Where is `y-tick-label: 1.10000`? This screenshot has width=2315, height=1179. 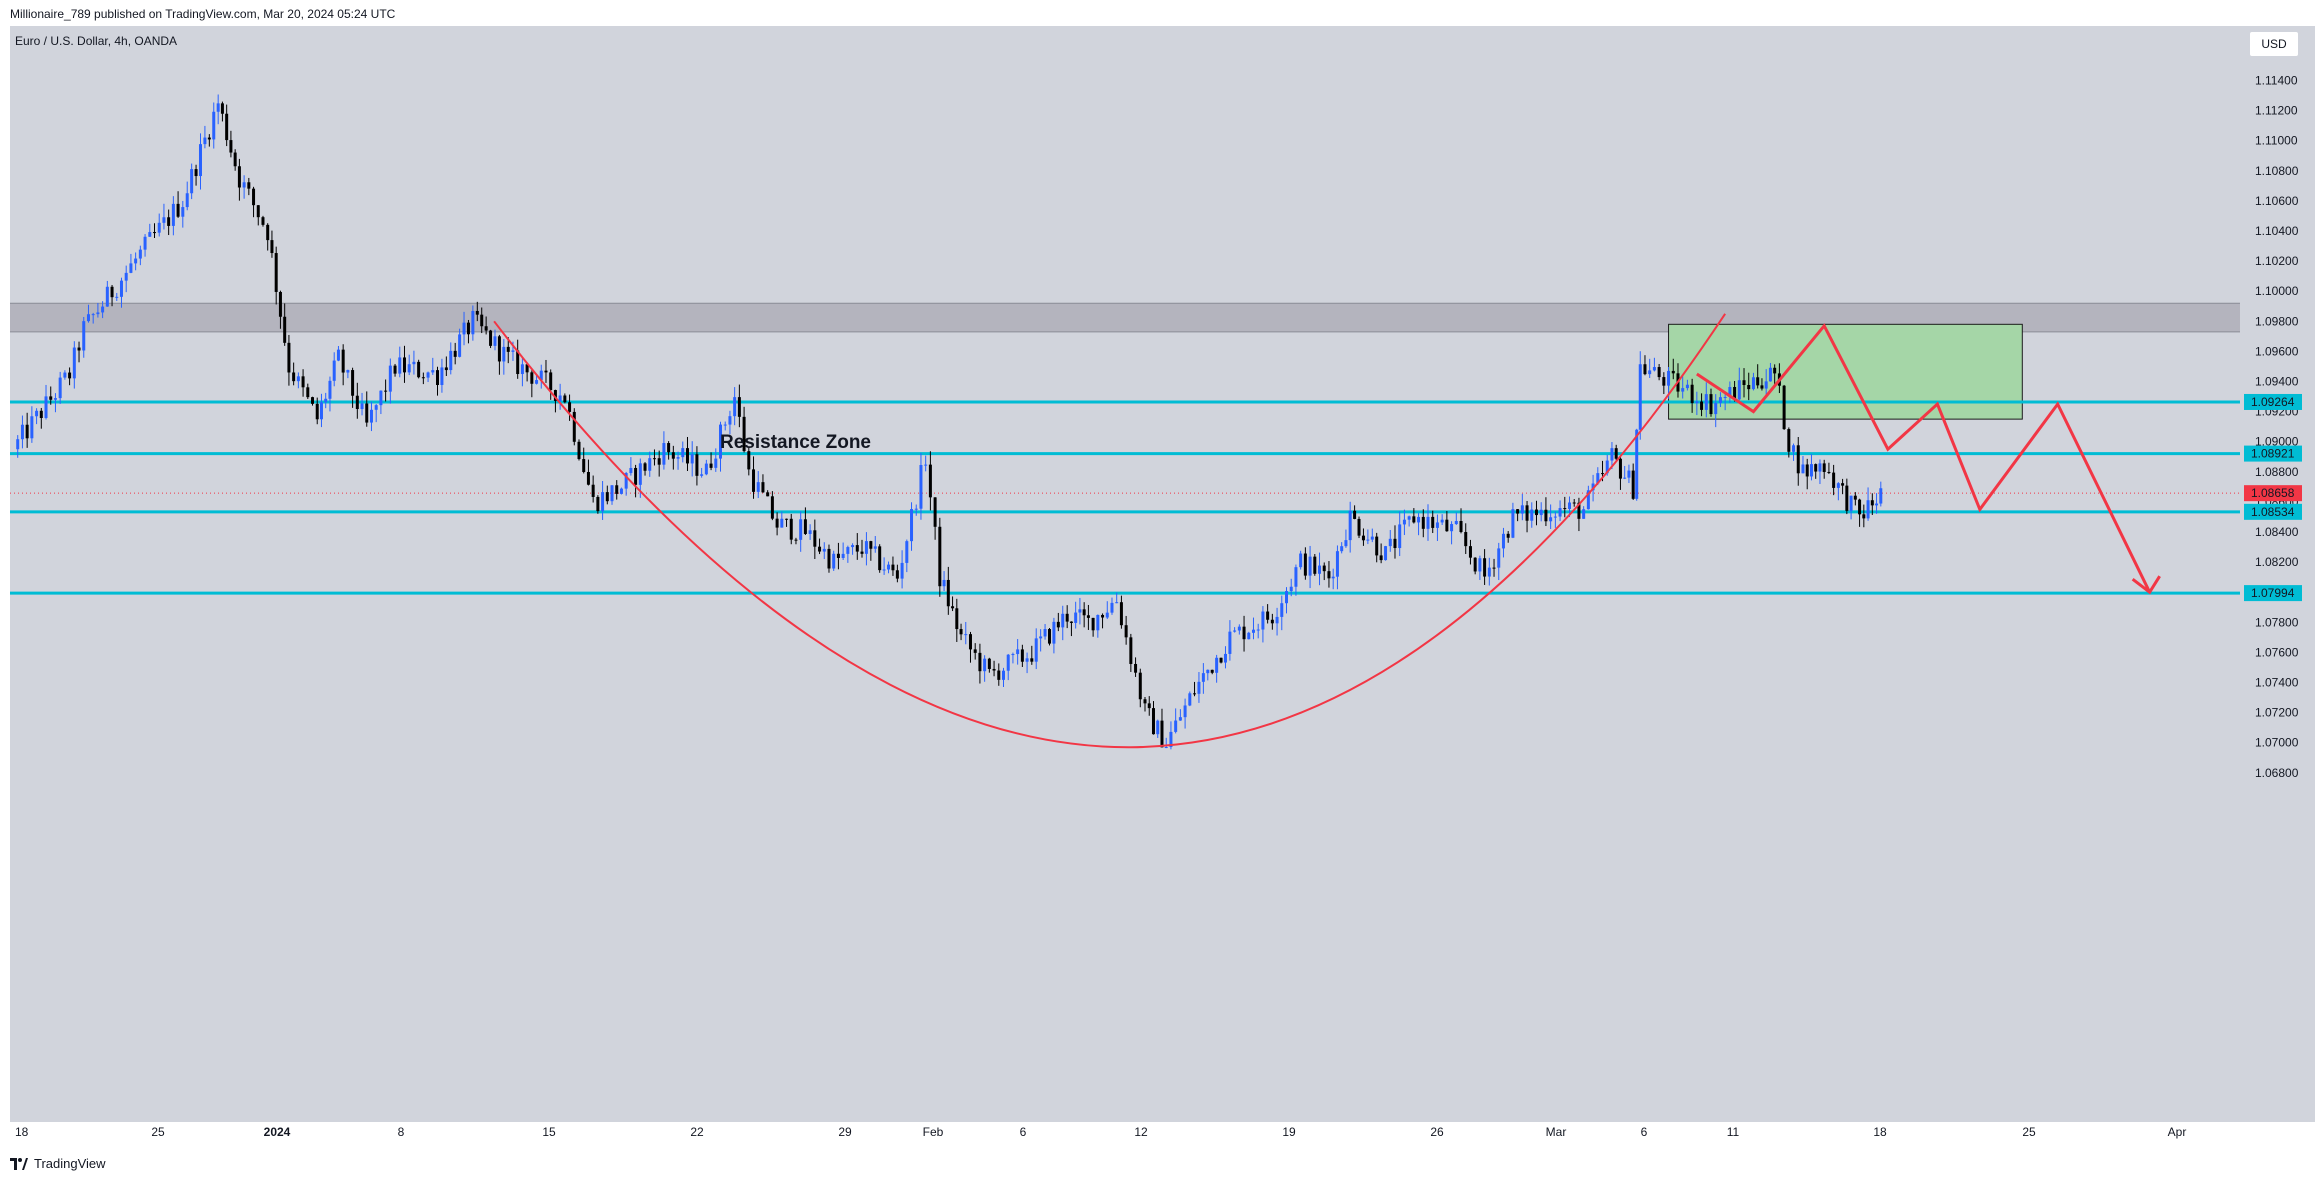 y-tick-label: 1.10000 is located at coordinates (2277, 291).